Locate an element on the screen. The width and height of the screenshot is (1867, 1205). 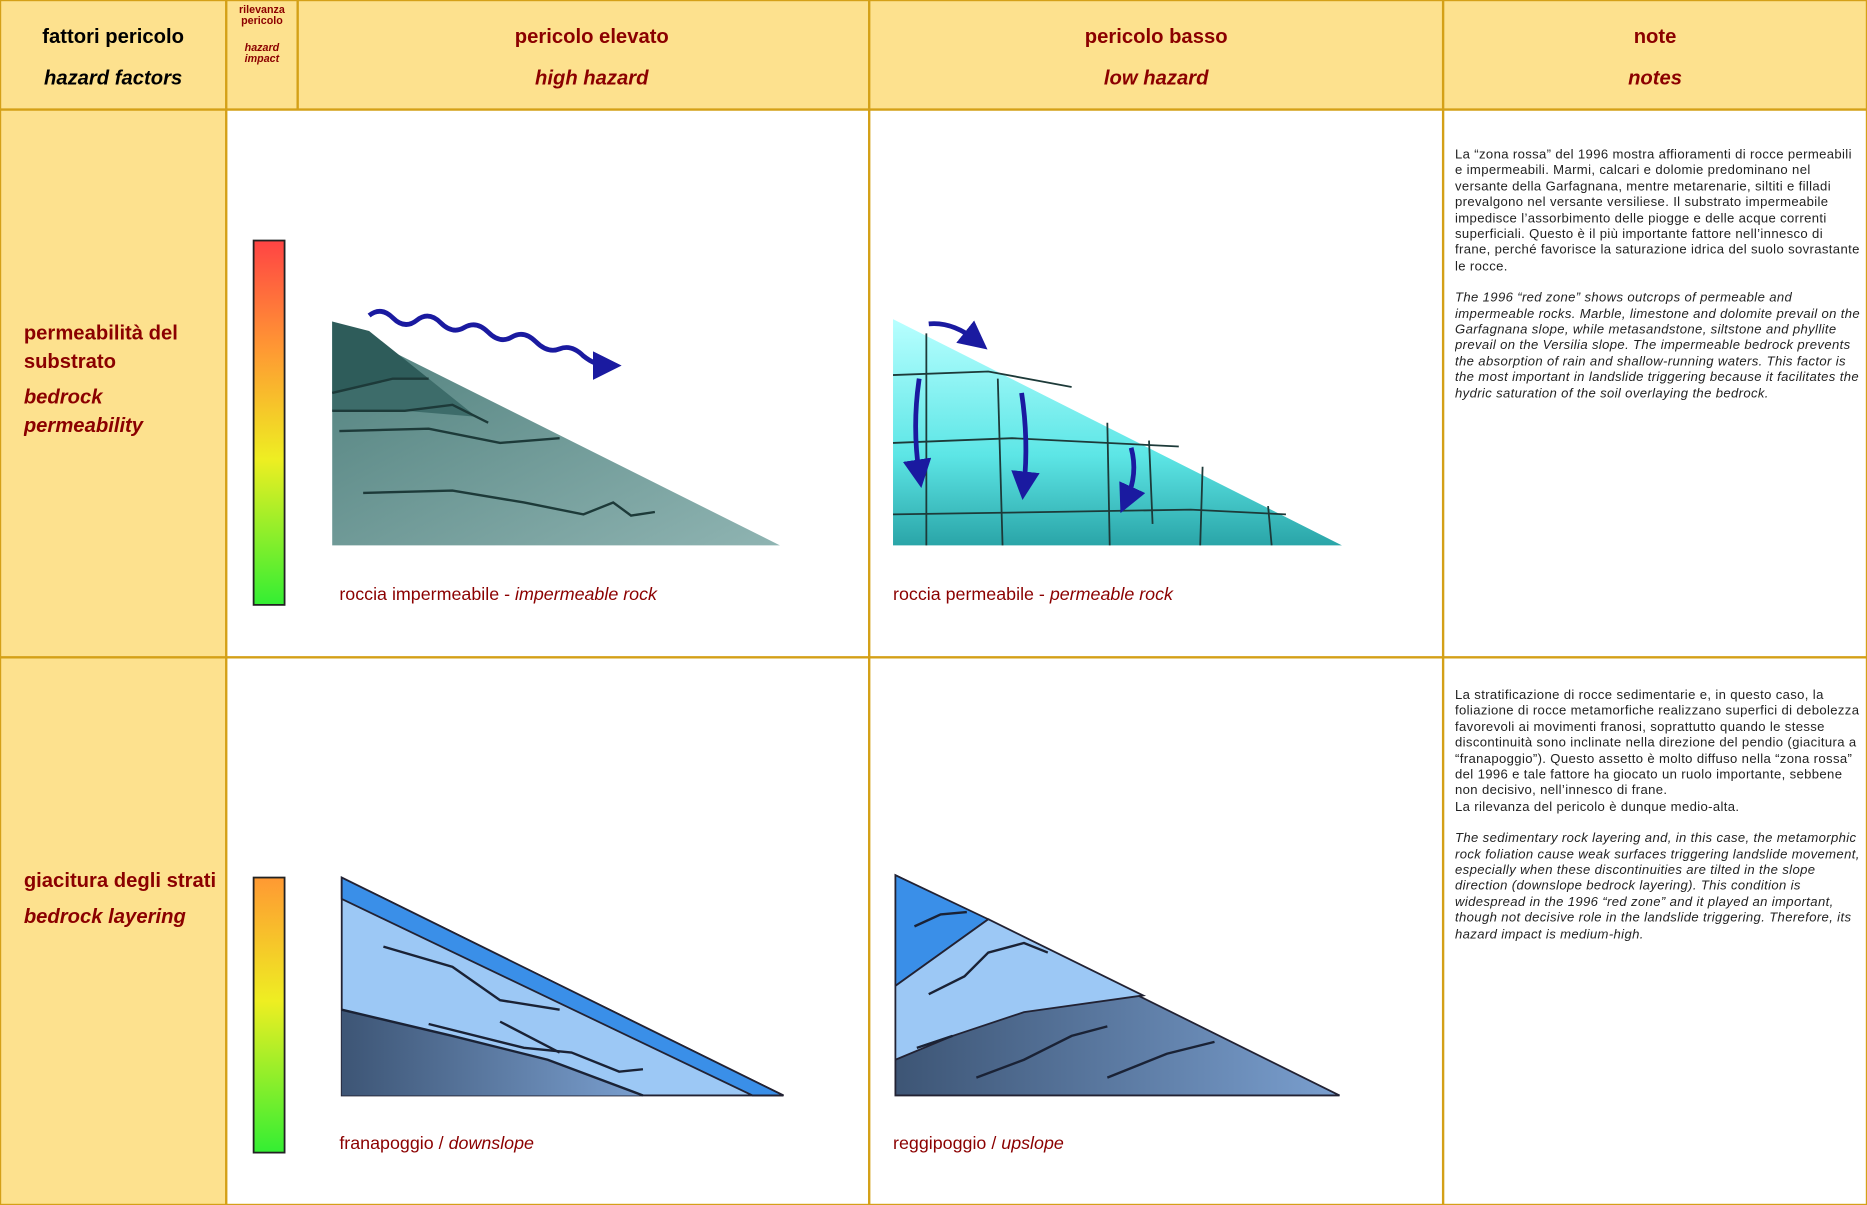
factor-en: bedrock layering is located at coordinates (104, 916).